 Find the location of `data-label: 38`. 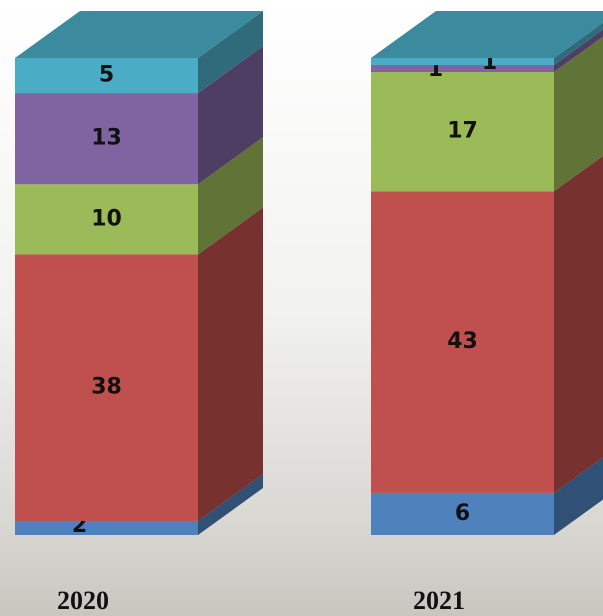

data-label: 38 is located at coordinates (106, 387).